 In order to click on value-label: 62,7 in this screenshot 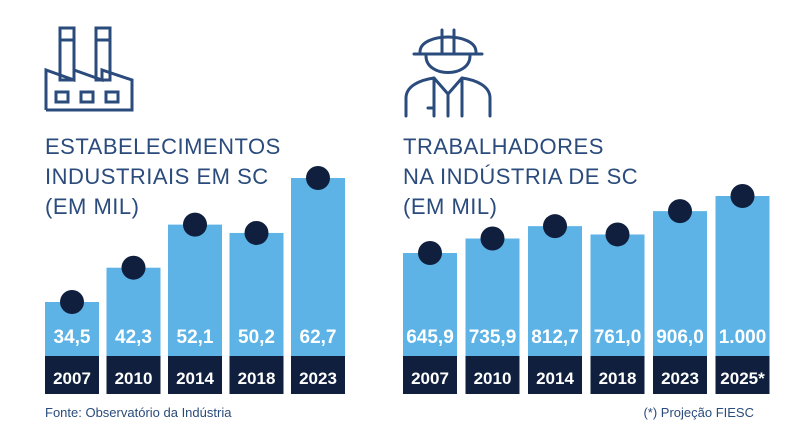, I will do `click(318, 337)`.